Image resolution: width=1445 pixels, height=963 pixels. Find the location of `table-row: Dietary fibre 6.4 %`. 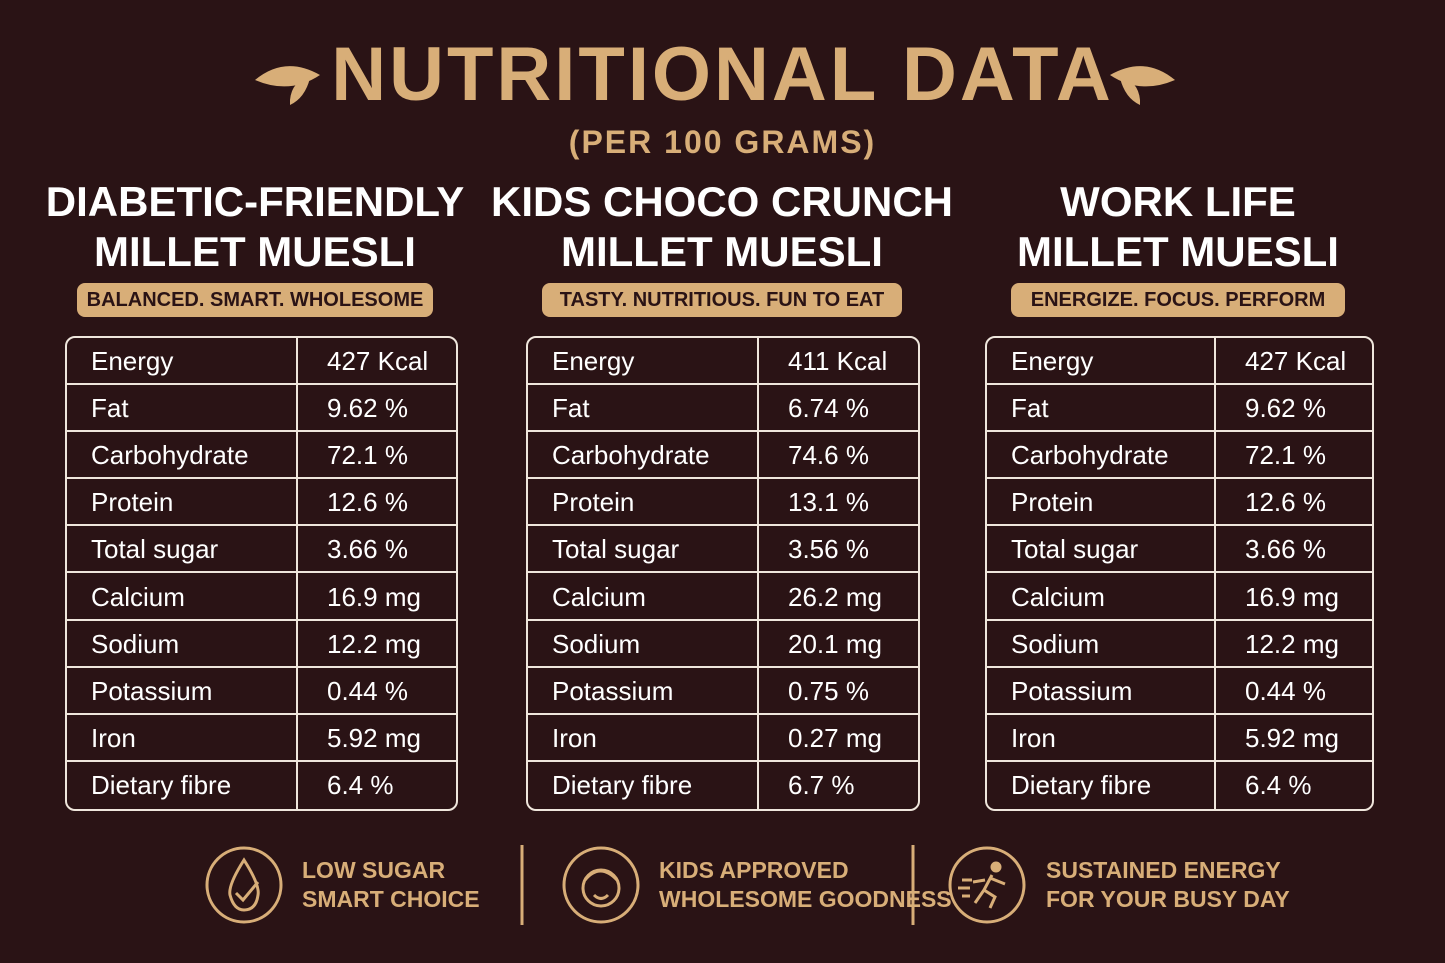

table-row: Dietary fibre 6.4 % is located at coordinates (261, 785).